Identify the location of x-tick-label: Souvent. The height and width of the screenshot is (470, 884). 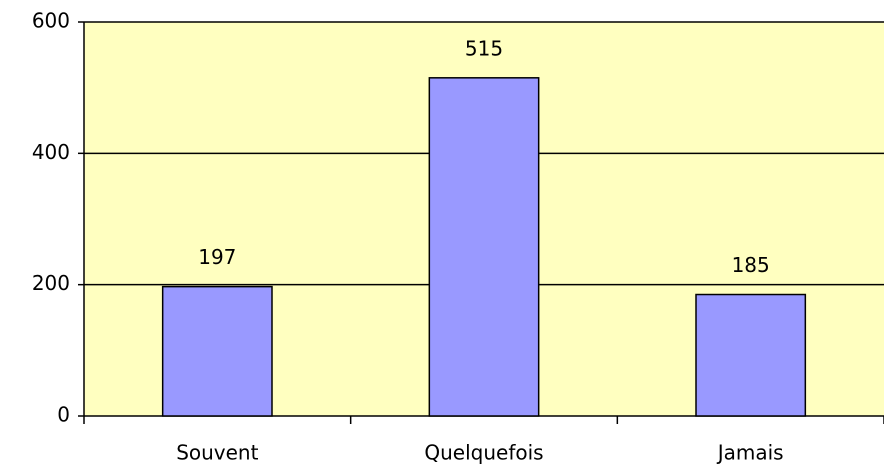
(217, 453).